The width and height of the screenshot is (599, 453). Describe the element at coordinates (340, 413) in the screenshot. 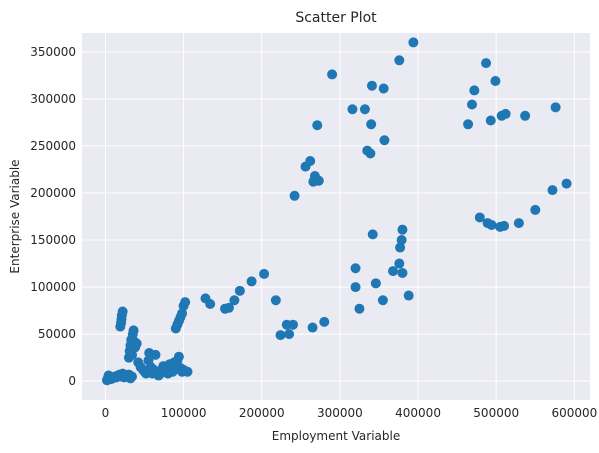

I see `x-tick-label: 300000` at that location.